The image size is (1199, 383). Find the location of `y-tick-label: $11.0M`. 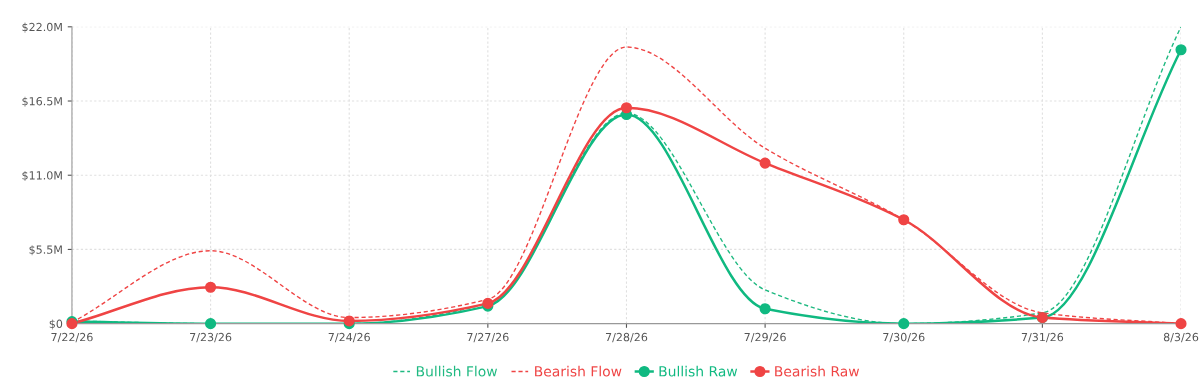

y-tick-label: $11.0M is located at coordinates (42, 176).